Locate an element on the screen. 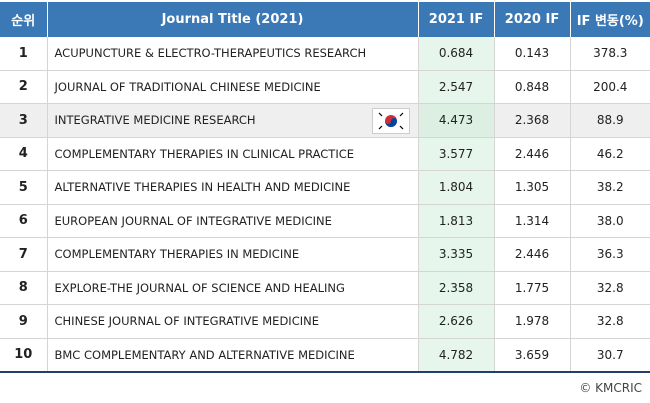 The height and width of the screenshot is (403, 650). if-2020: 1.305 is located at coordinates (531, 187).